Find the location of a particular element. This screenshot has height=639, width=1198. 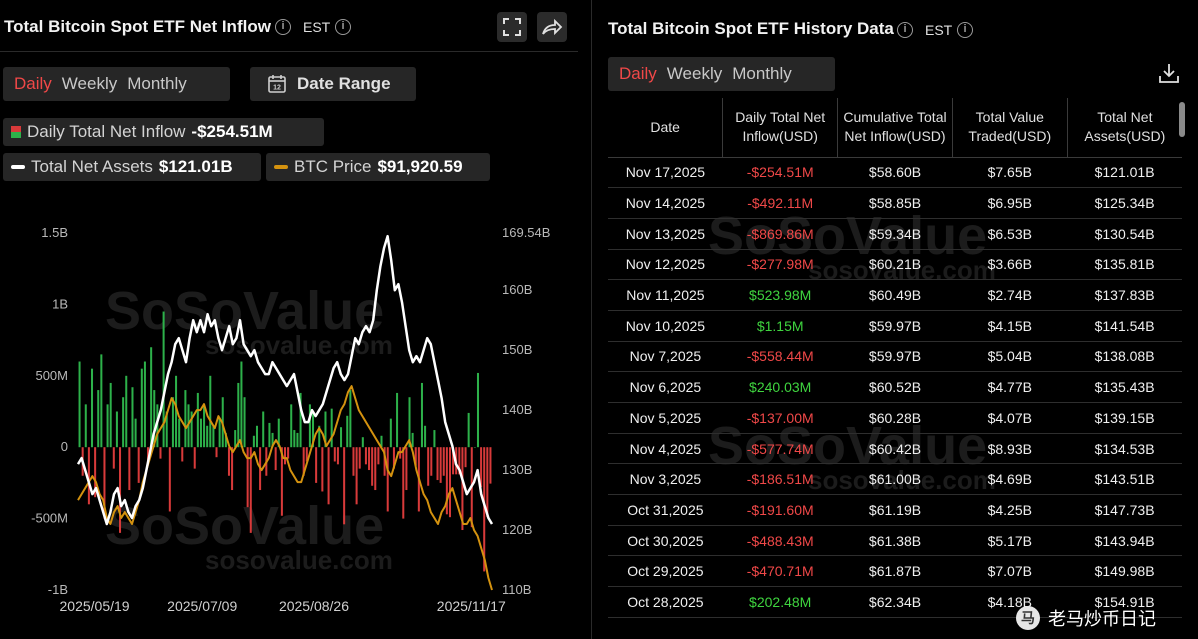

timezone-label: EST is located at coordinates (317, 27).